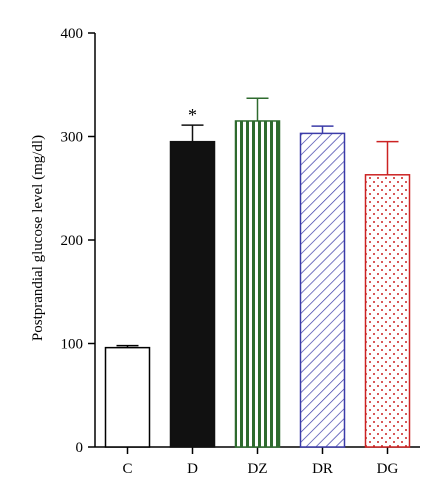  Describe the element at coordinates (72, 34) in the screenshot. I see `y-tick-label: 400` at that location.